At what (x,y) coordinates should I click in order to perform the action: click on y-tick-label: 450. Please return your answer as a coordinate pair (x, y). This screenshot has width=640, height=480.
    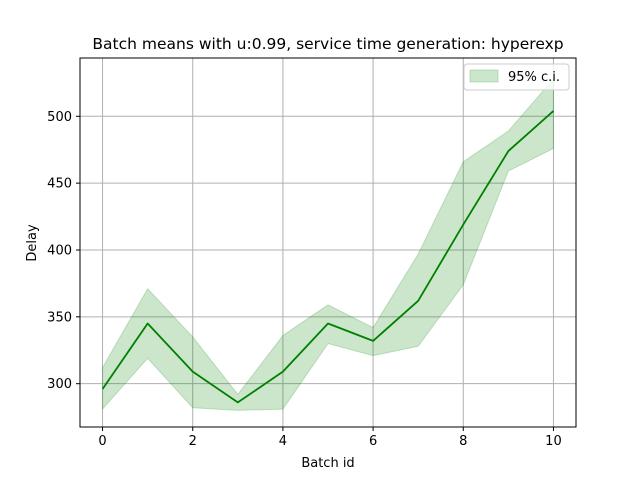
    Looking at the image, I should click on (59, 184).